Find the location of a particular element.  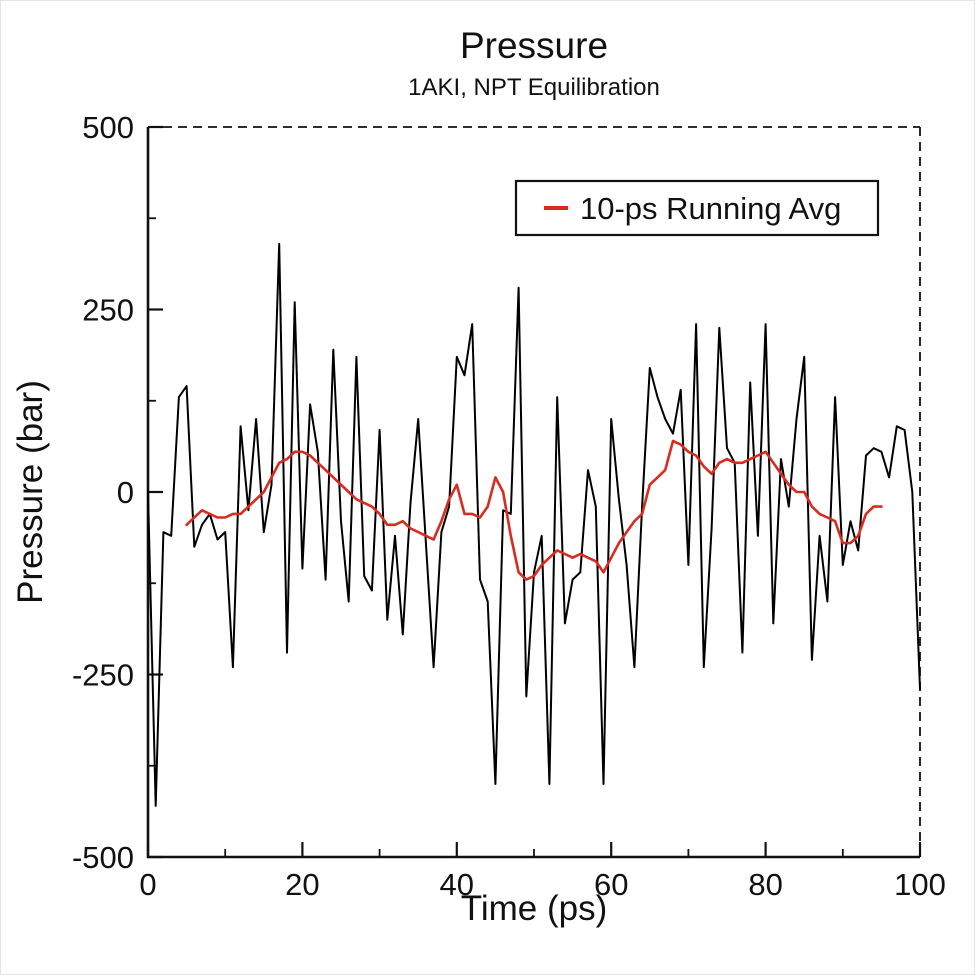

x-tick-label: 20 is located at coordinates (302, 884).